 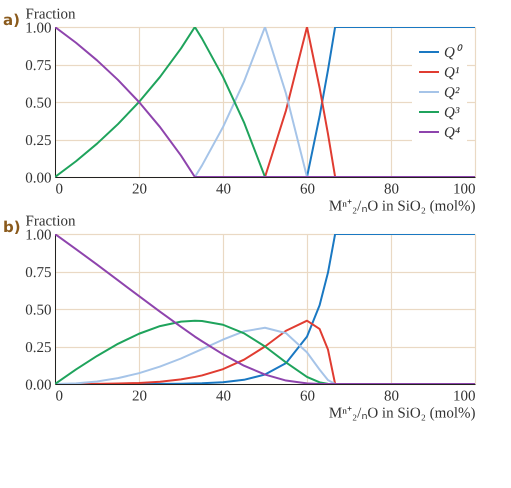 I want to click on legend-label: Q¹, so click(x=452, y=73).